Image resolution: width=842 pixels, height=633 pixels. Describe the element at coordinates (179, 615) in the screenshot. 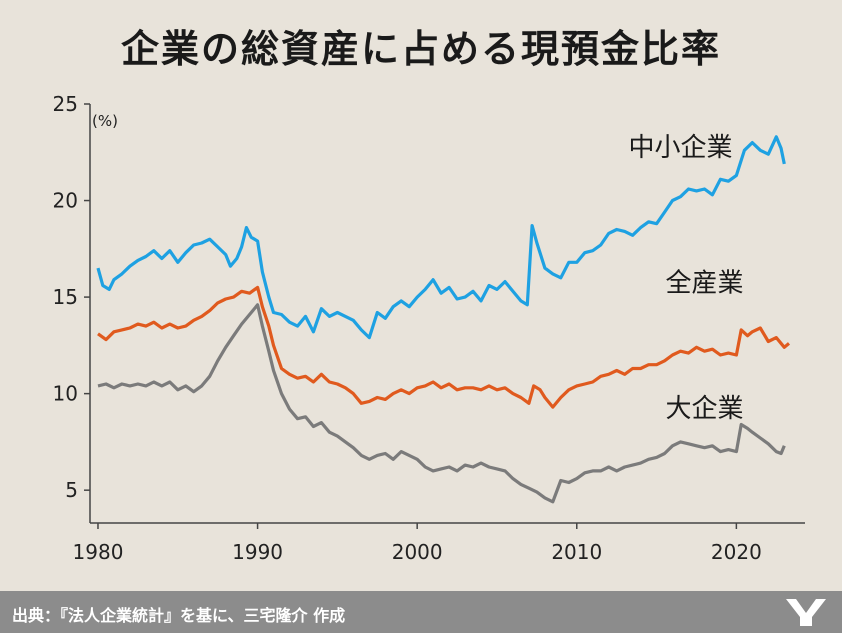

I see `source-text: 出典：『法人企業統計』を基に、三宅隆介 作成` at that location.